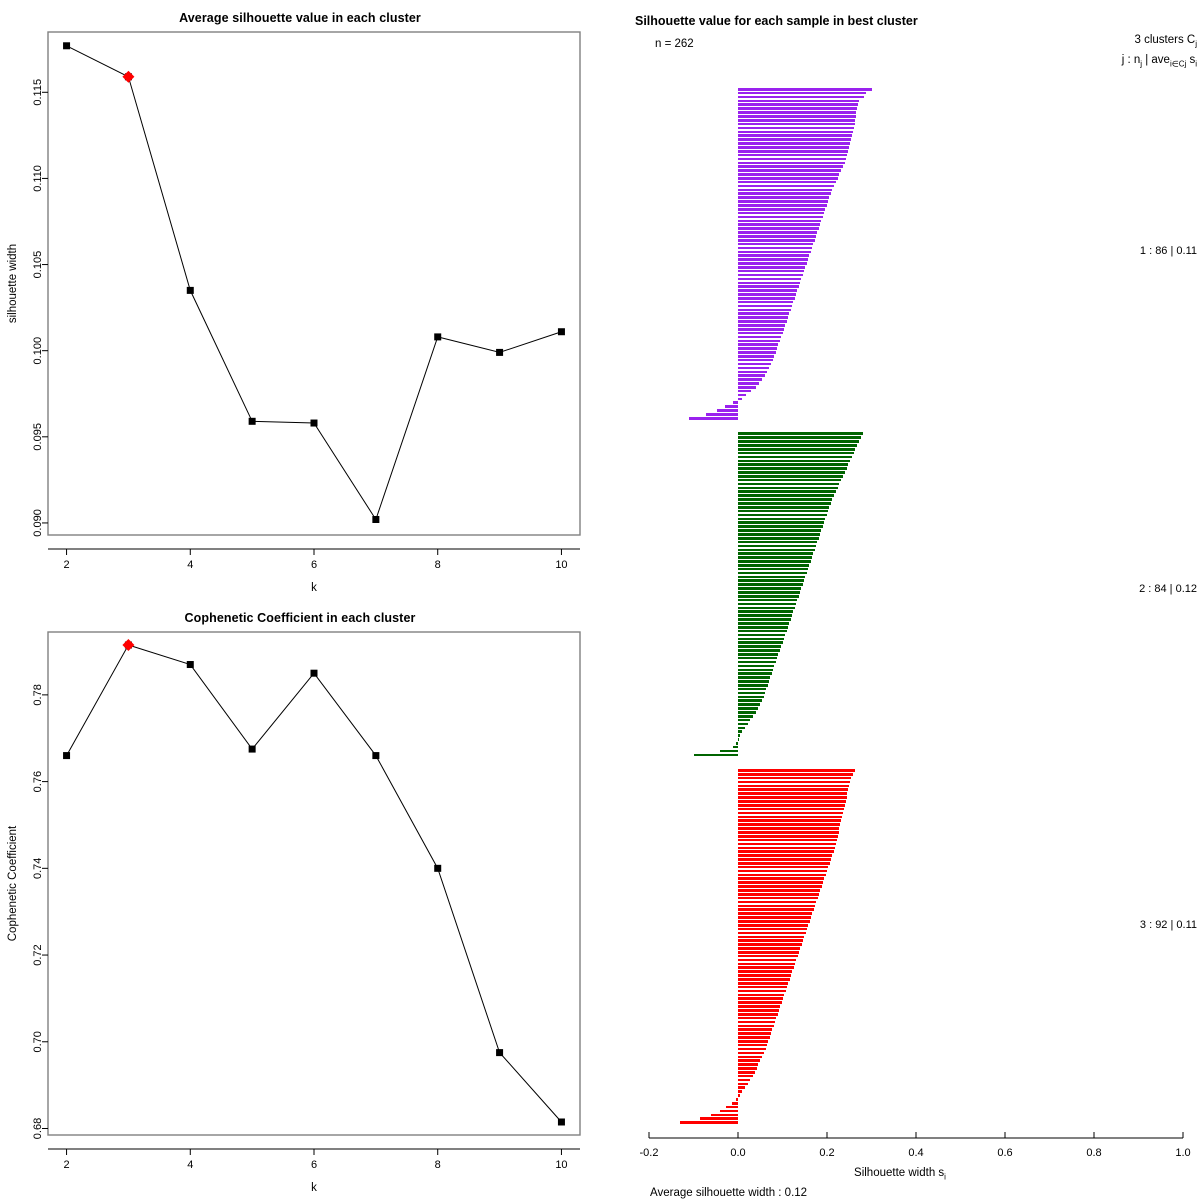  What do you see at coordinates (1168, 589) in the screenshot?
I see `cluster-summary-2: 2 : 84 | 0.12` at bounding box center [1168, 589].